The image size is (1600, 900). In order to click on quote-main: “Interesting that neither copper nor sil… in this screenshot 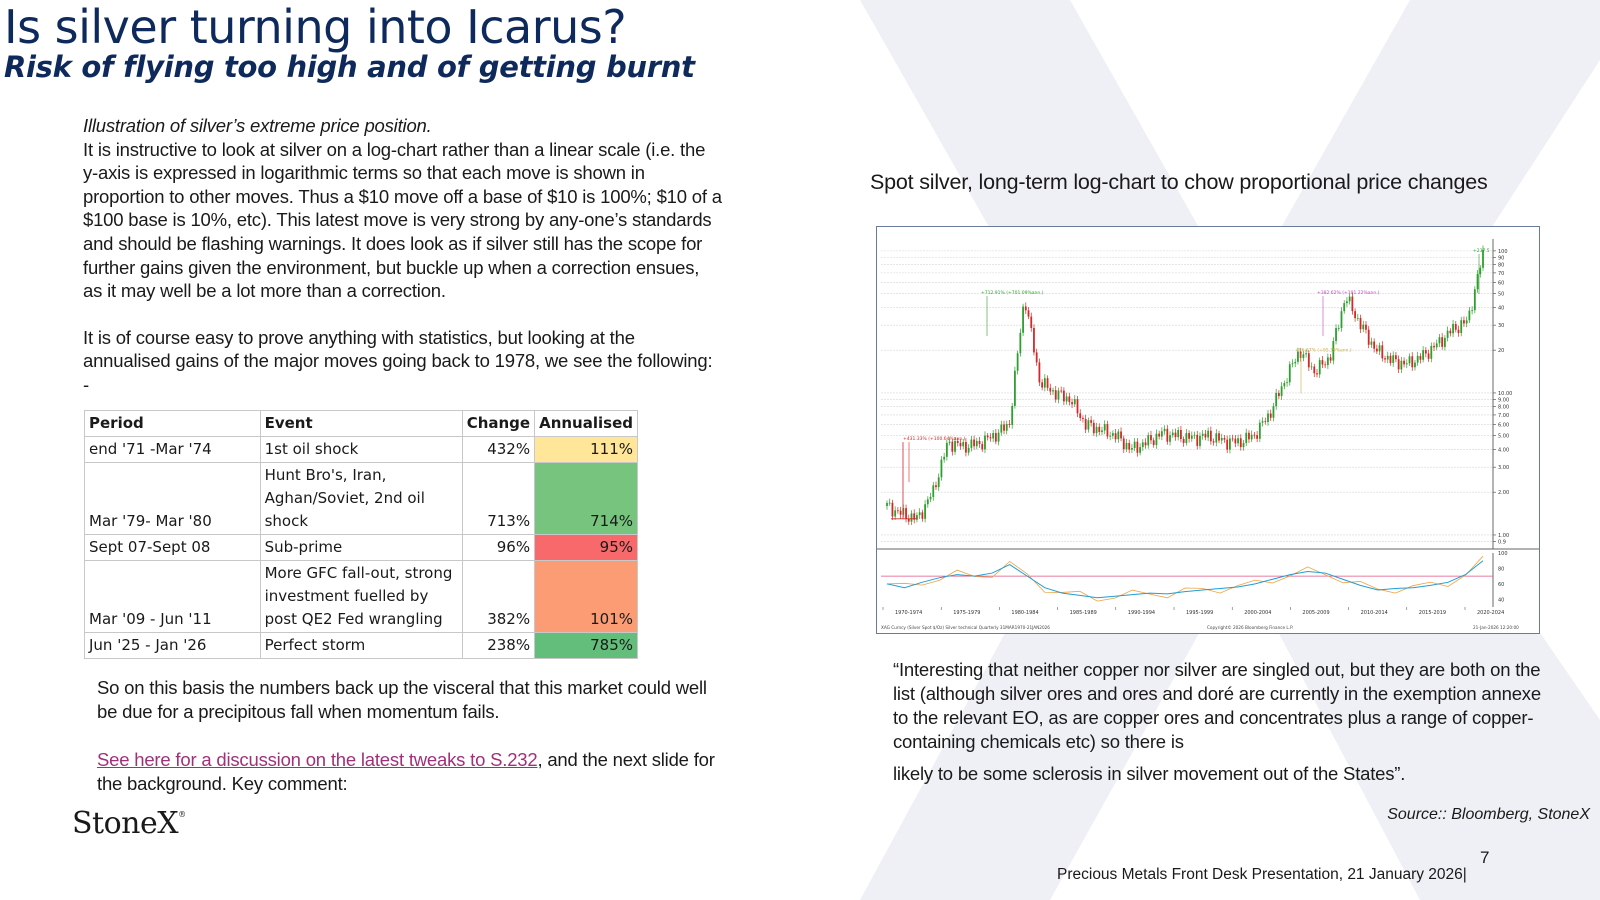, I will do `click(1217, 705)`.